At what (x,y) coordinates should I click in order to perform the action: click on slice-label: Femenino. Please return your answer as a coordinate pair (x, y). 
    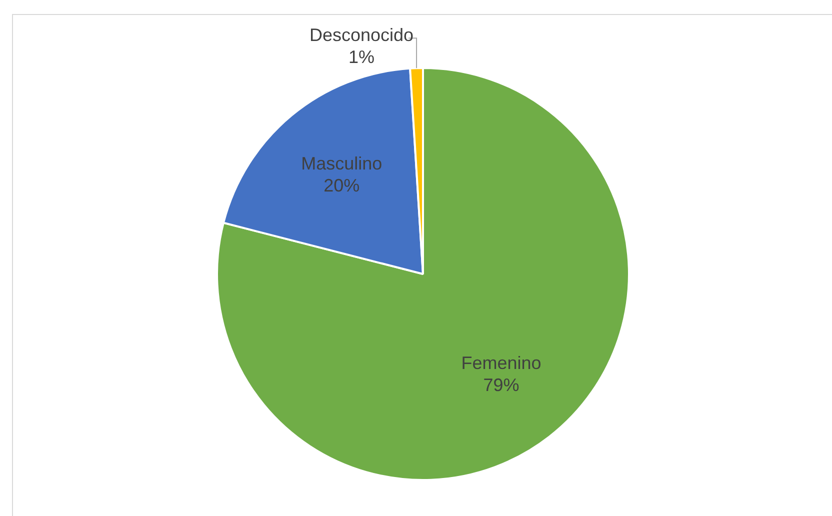
    Looking at the image, I should click on (501, 362).